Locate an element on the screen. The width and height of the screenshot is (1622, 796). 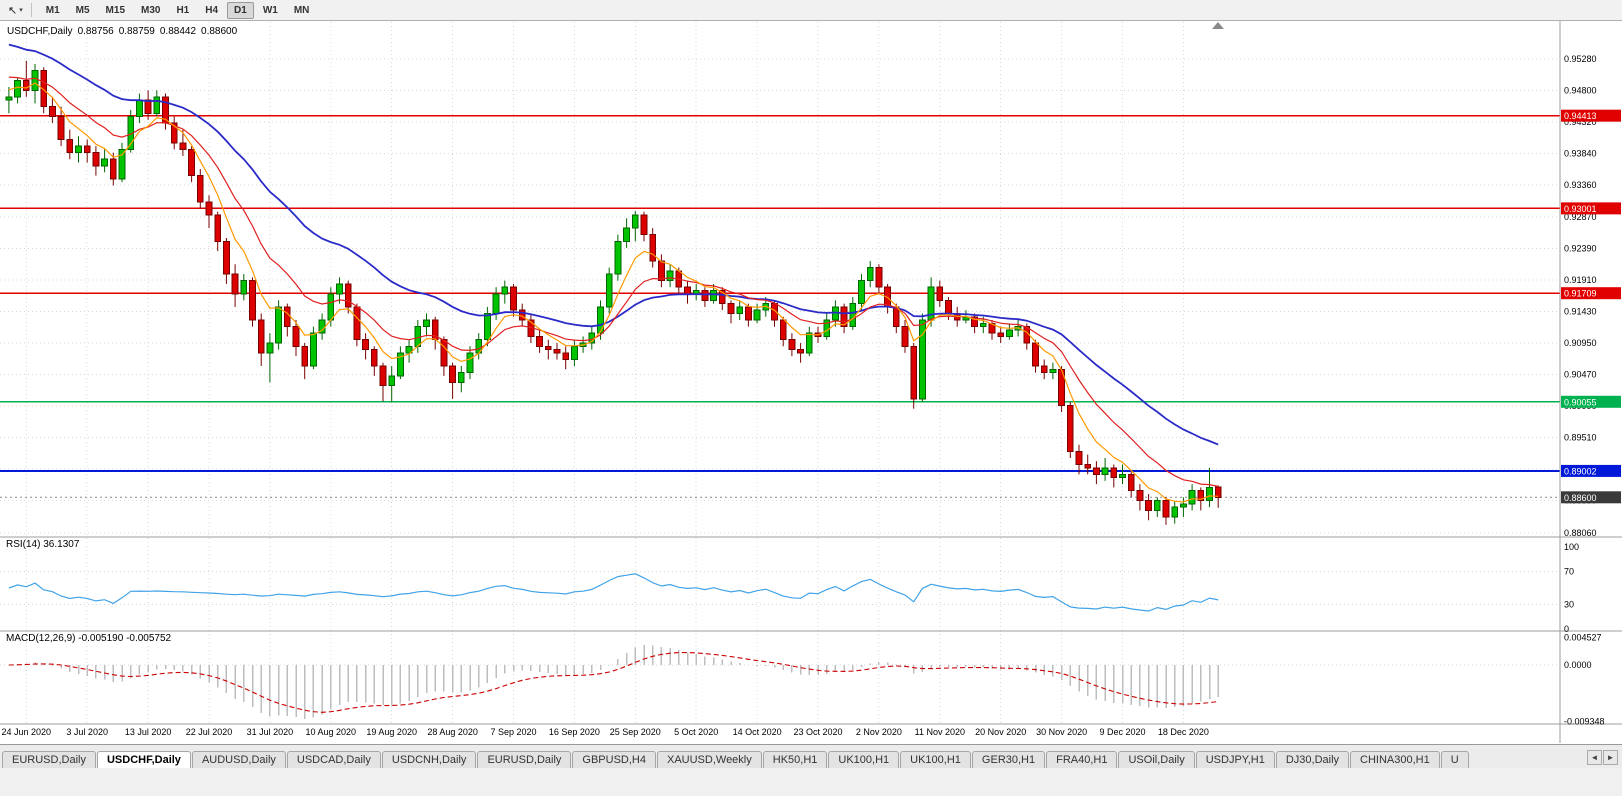
tab-u: U is located at coordinates (1454, 759).